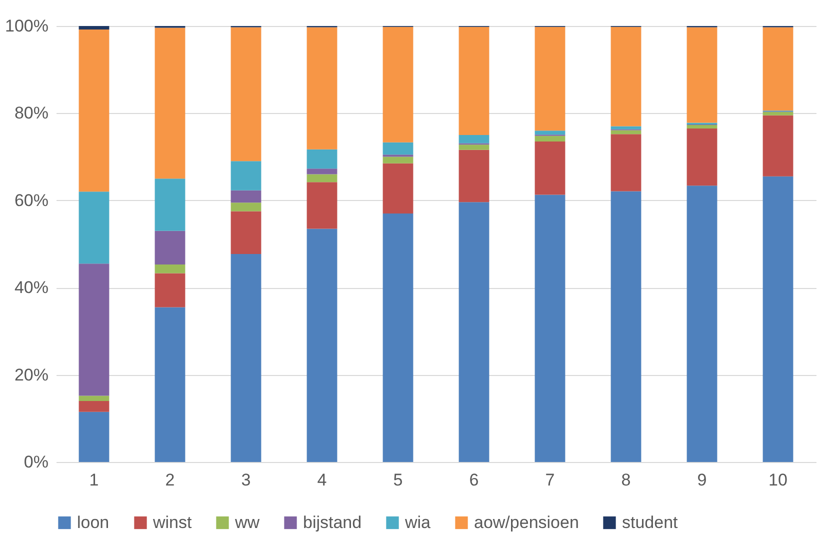 Image resolution: width=819 pixels, height=542 pixels. What do you see at coordinates (93, 522) in the screenshot?
I see `legend-label: loon` at bounding box center [93, 522].